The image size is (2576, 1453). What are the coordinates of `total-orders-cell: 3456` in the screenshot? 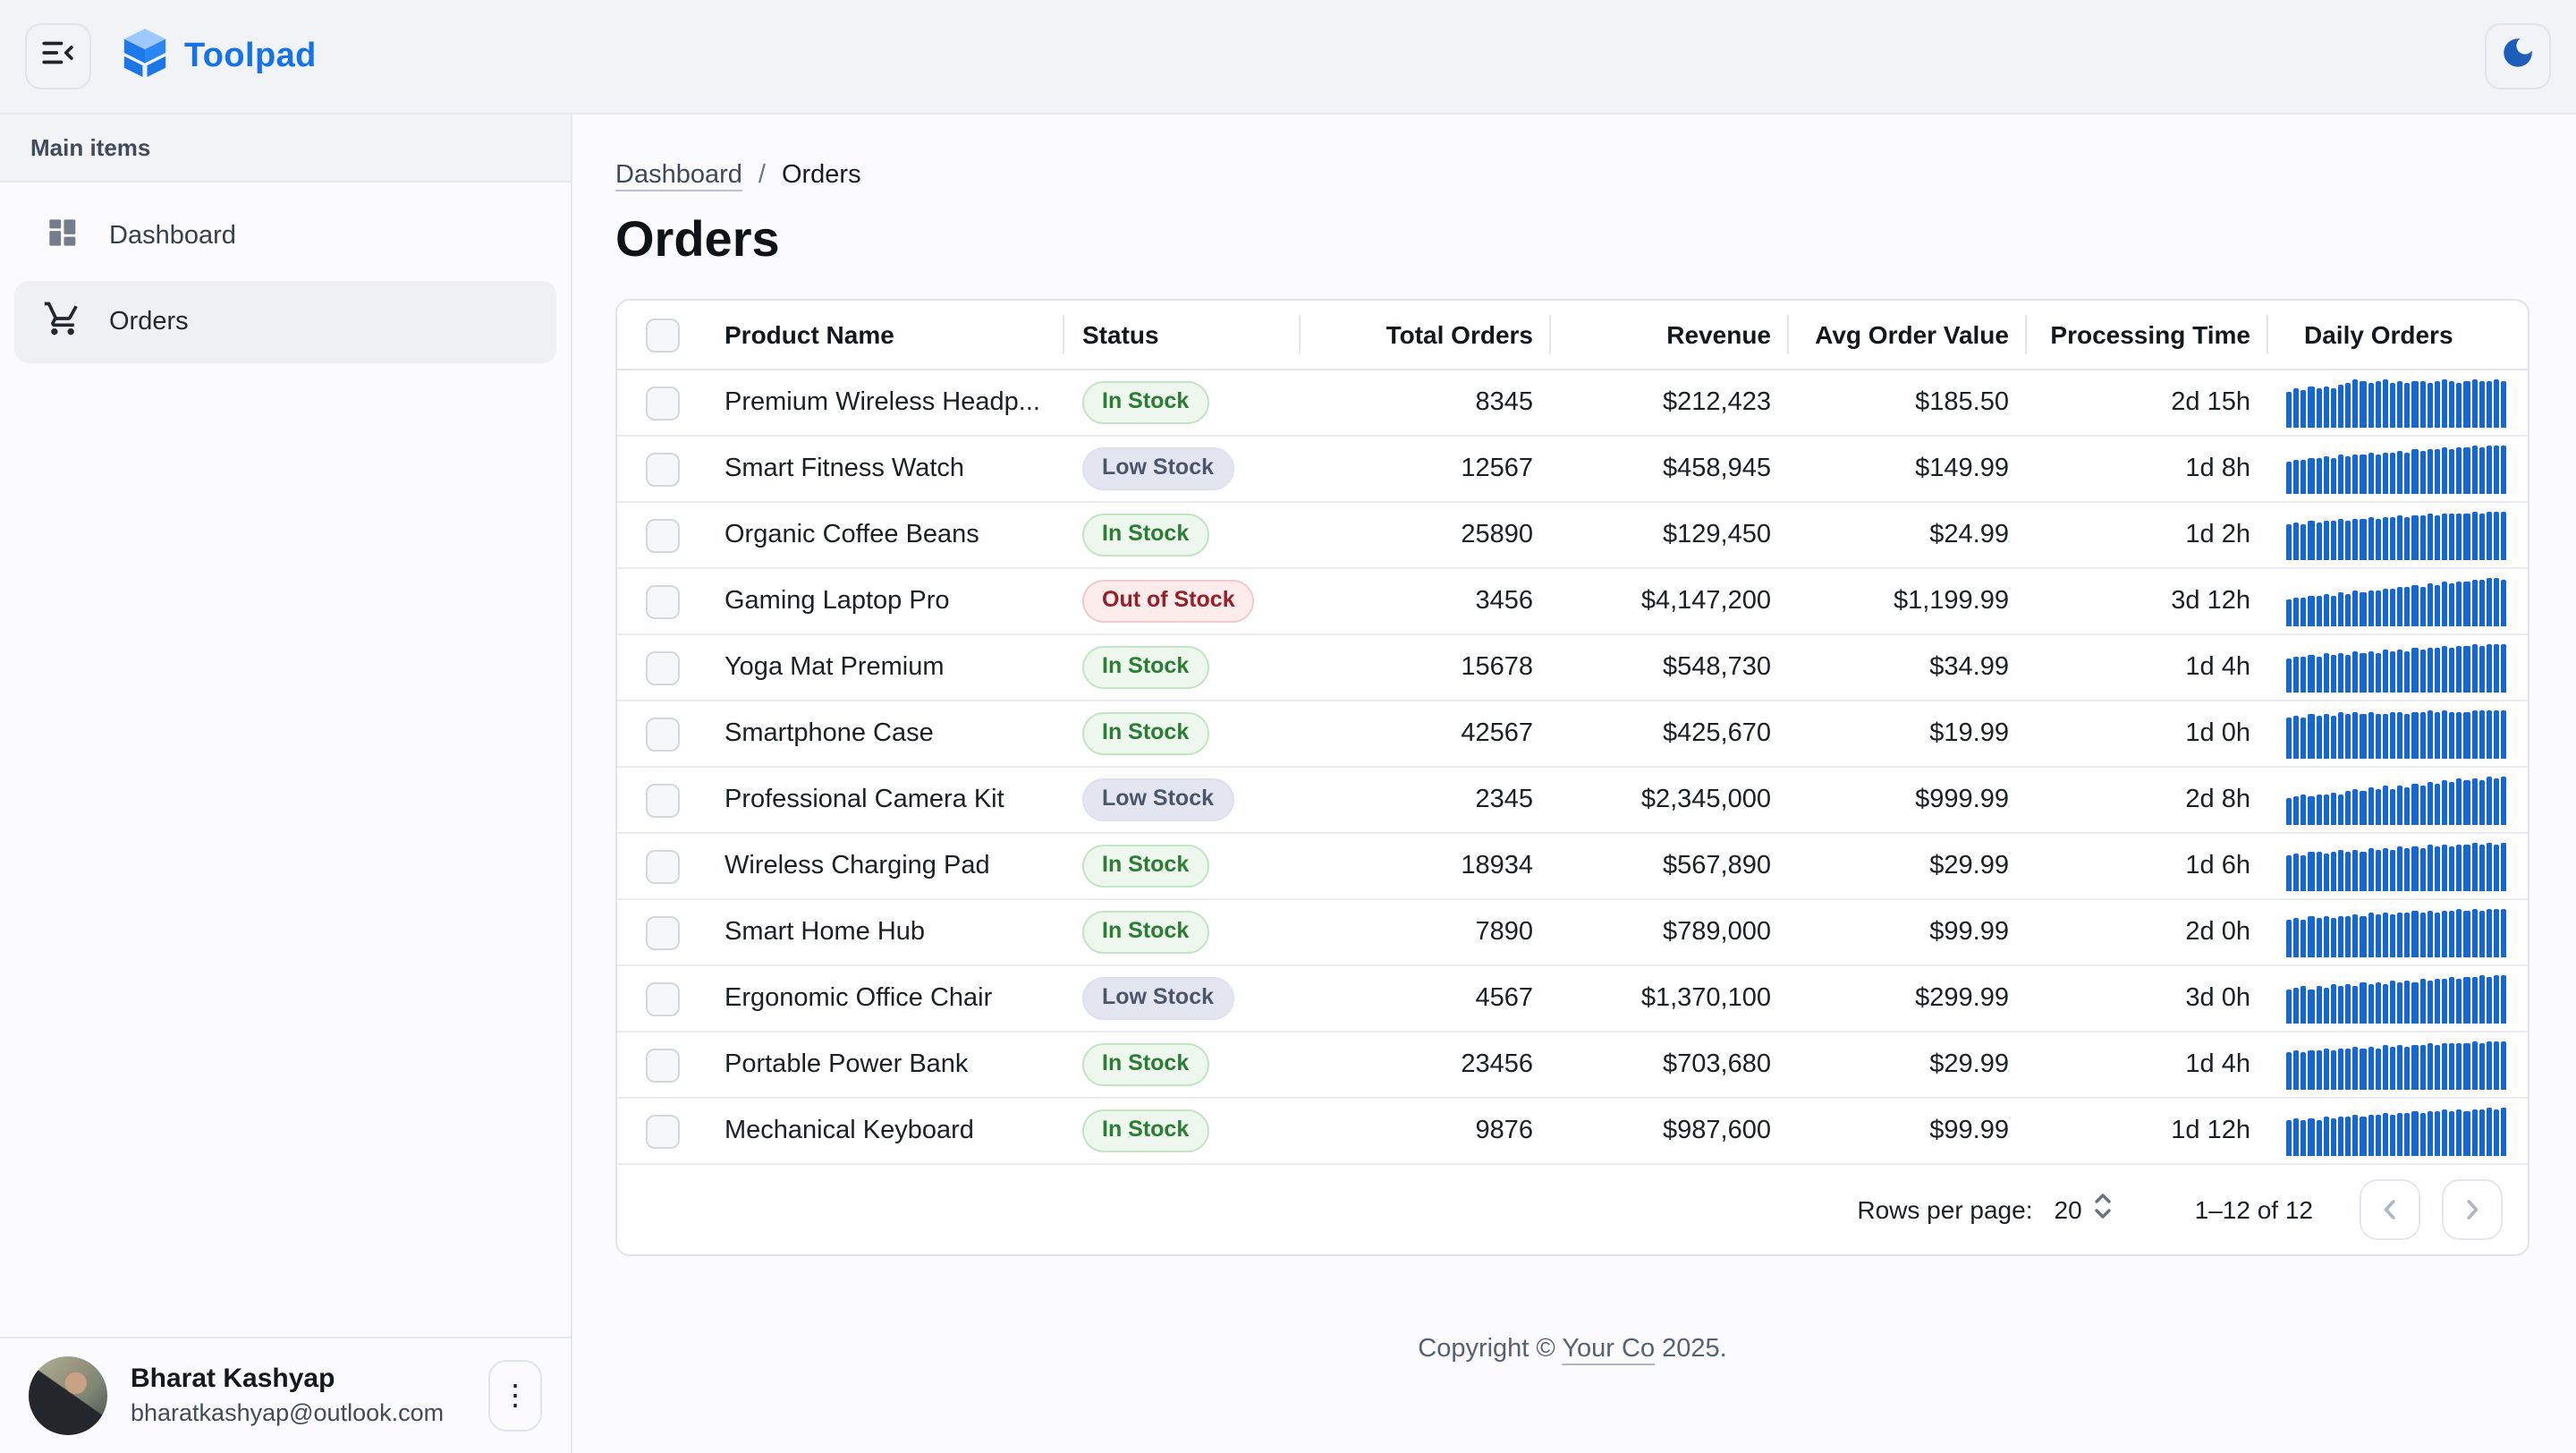 It's located at (1504, 601).